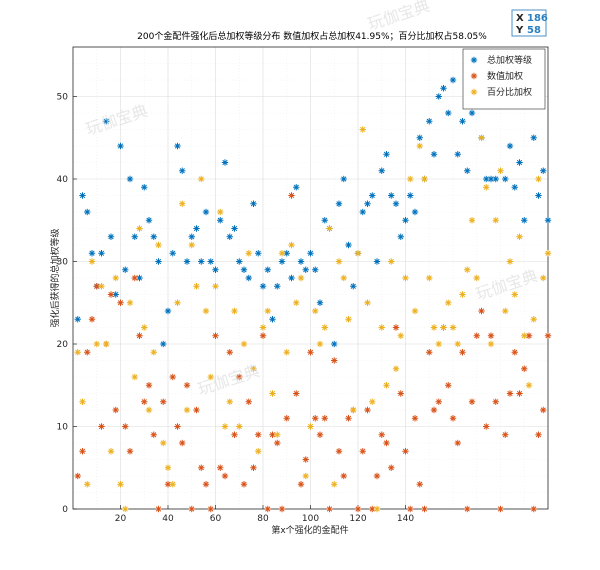 The height and width of the screenshot is (570, 600). What do you see at coordinates (309, 530) in the screenshot?
I see `x-axis-title: 第x个强化的金配件` at bounding box center [309, 530].